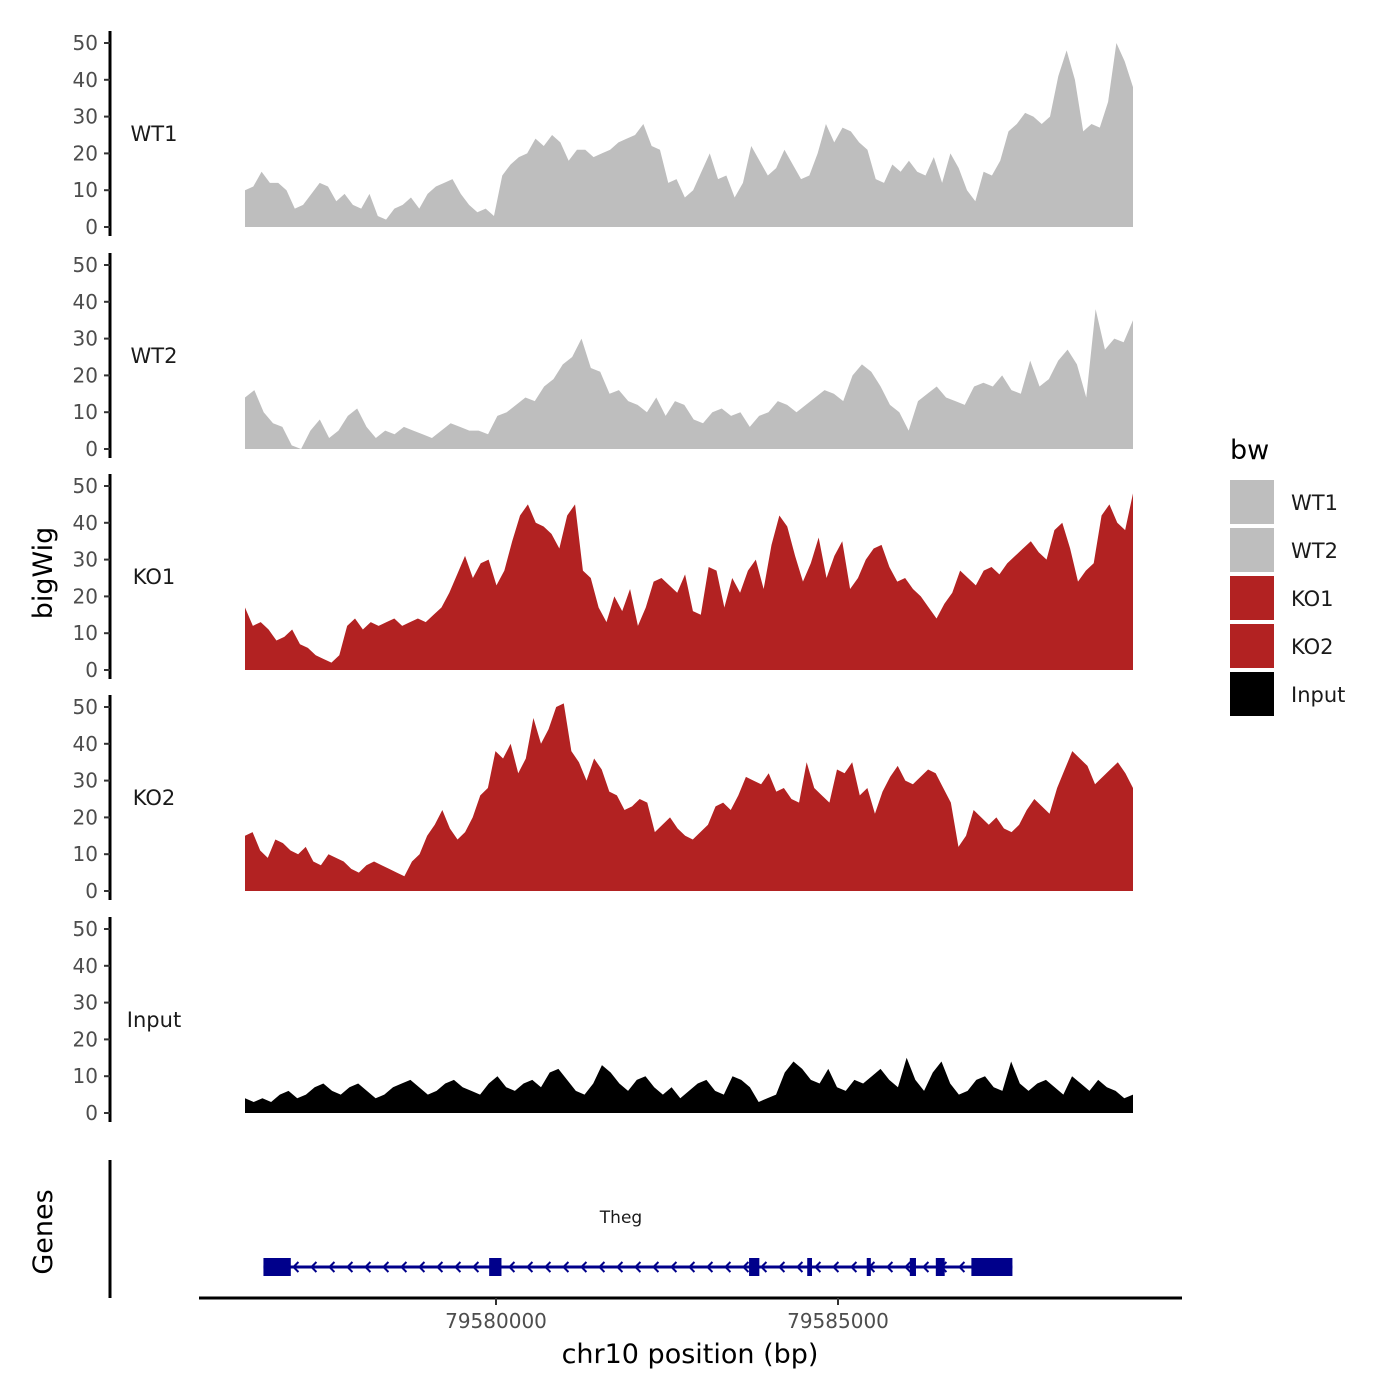  I want to click on legend-title: bw, so click(1249, 450).